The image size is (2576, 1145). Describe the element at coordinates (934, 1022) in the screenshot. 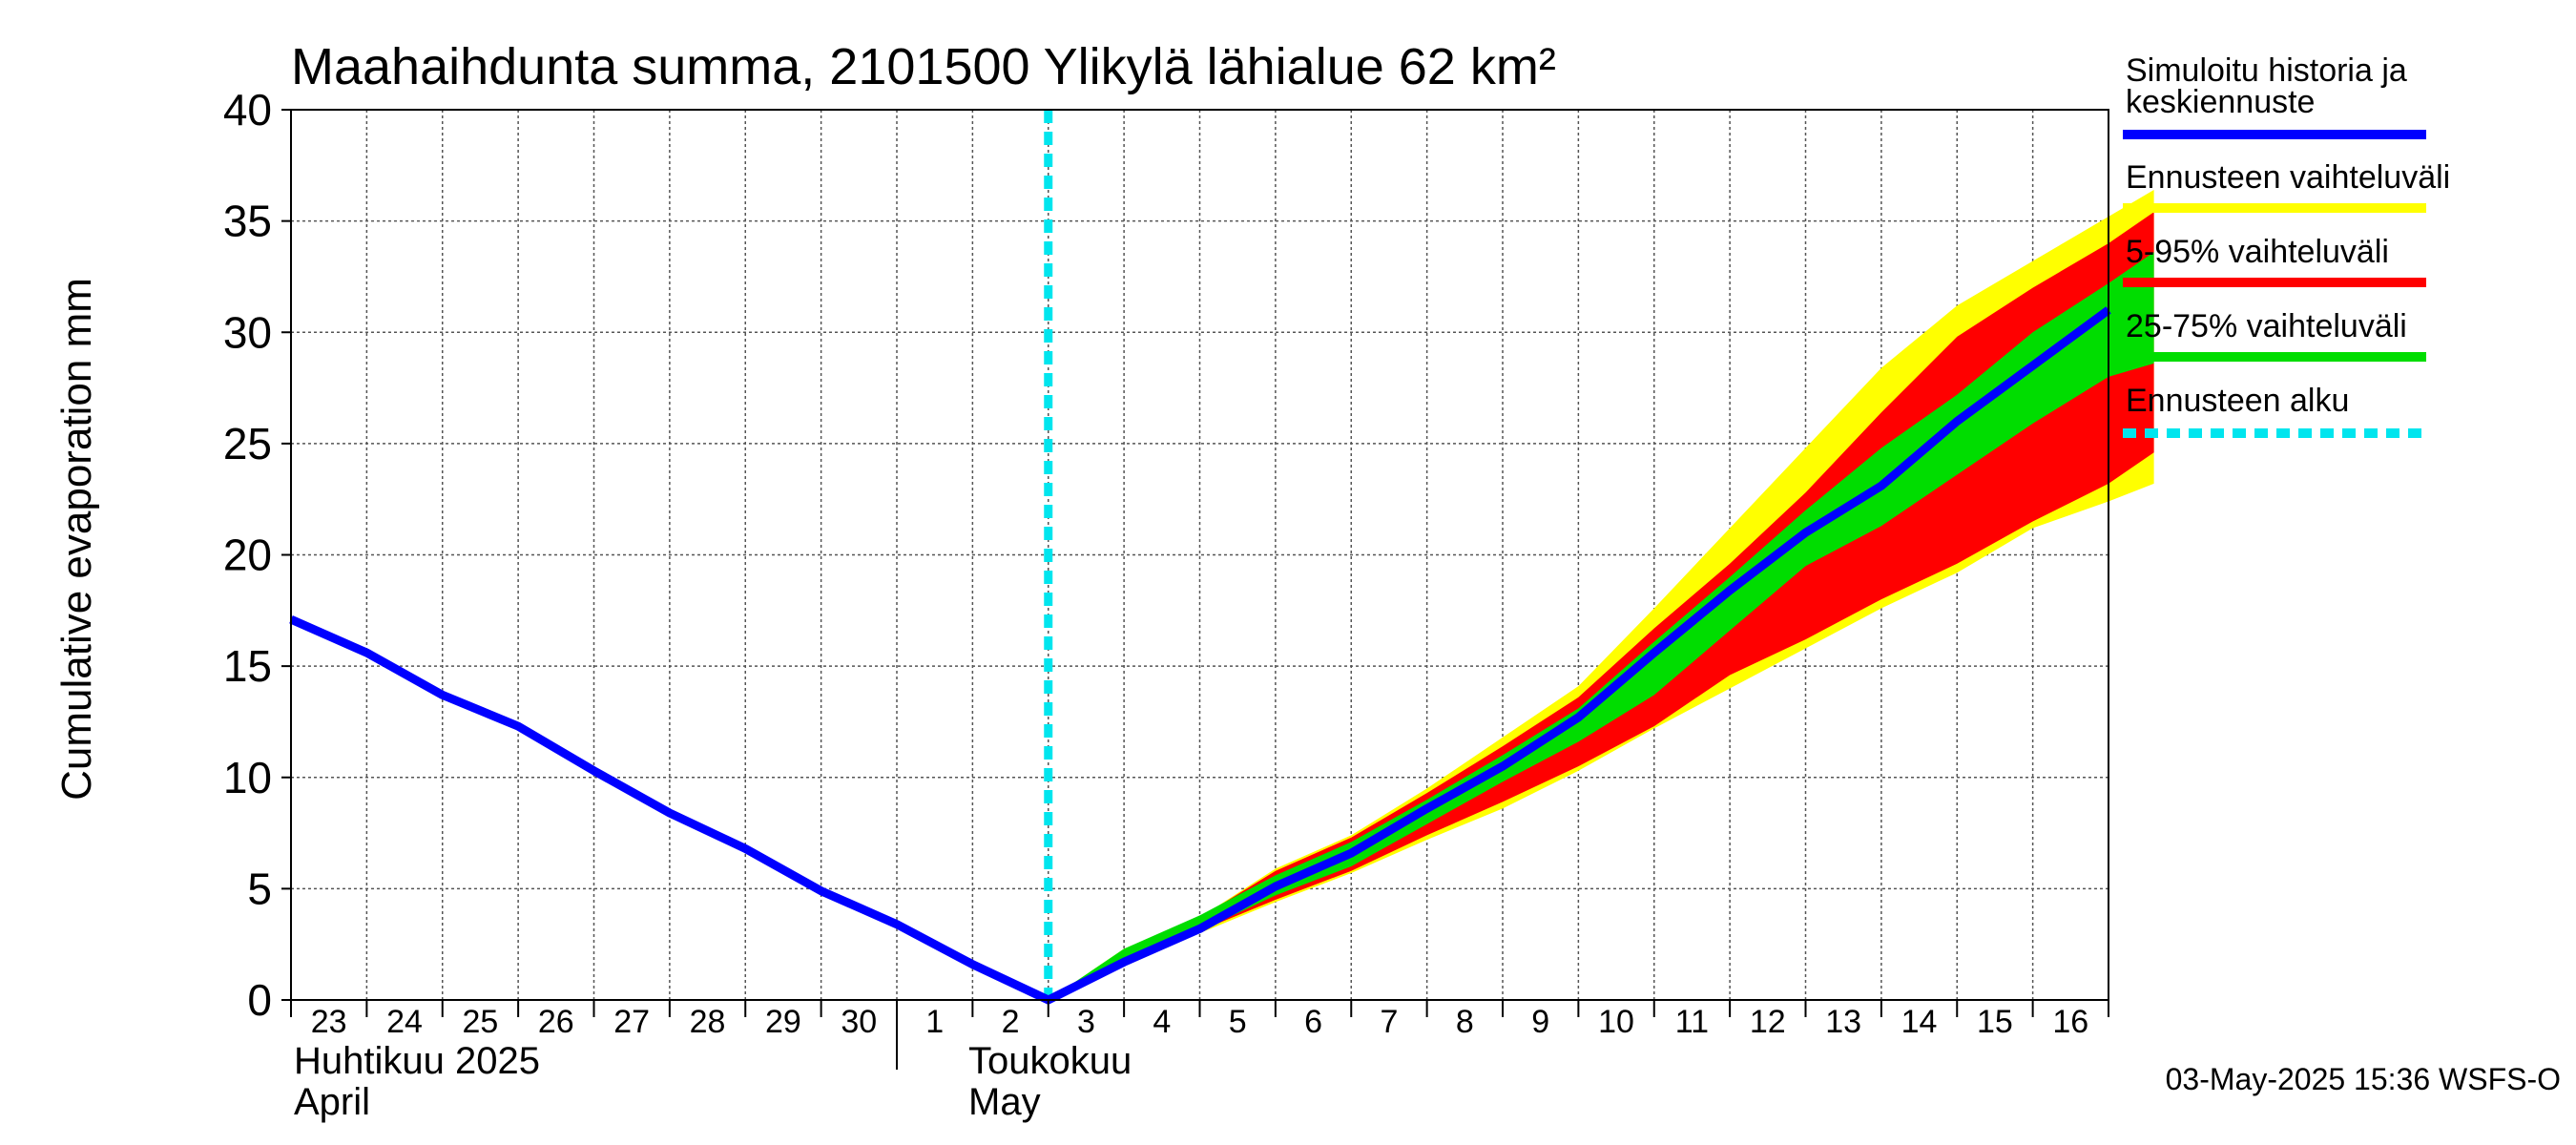

I see `x-tick-label: 1` at that location.